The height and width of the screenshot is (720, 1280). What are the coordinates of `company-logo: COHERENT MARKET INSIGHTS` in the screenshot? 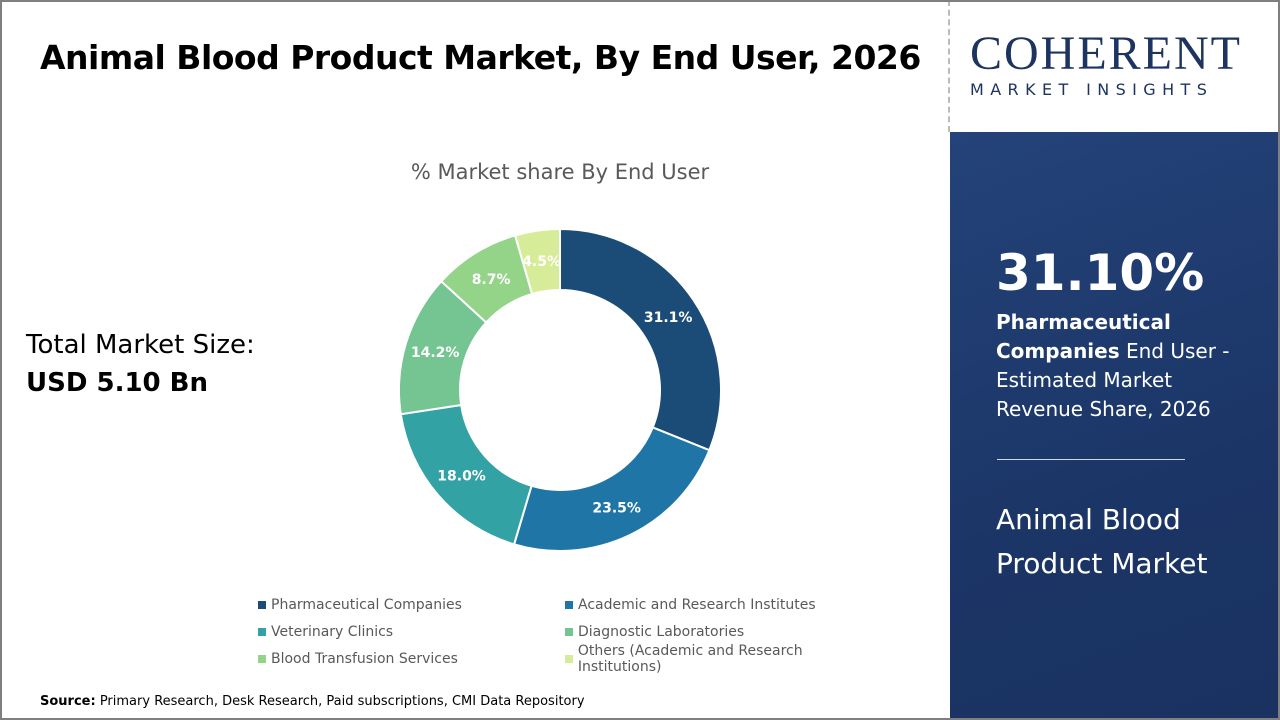 It's located at (1115, 63).